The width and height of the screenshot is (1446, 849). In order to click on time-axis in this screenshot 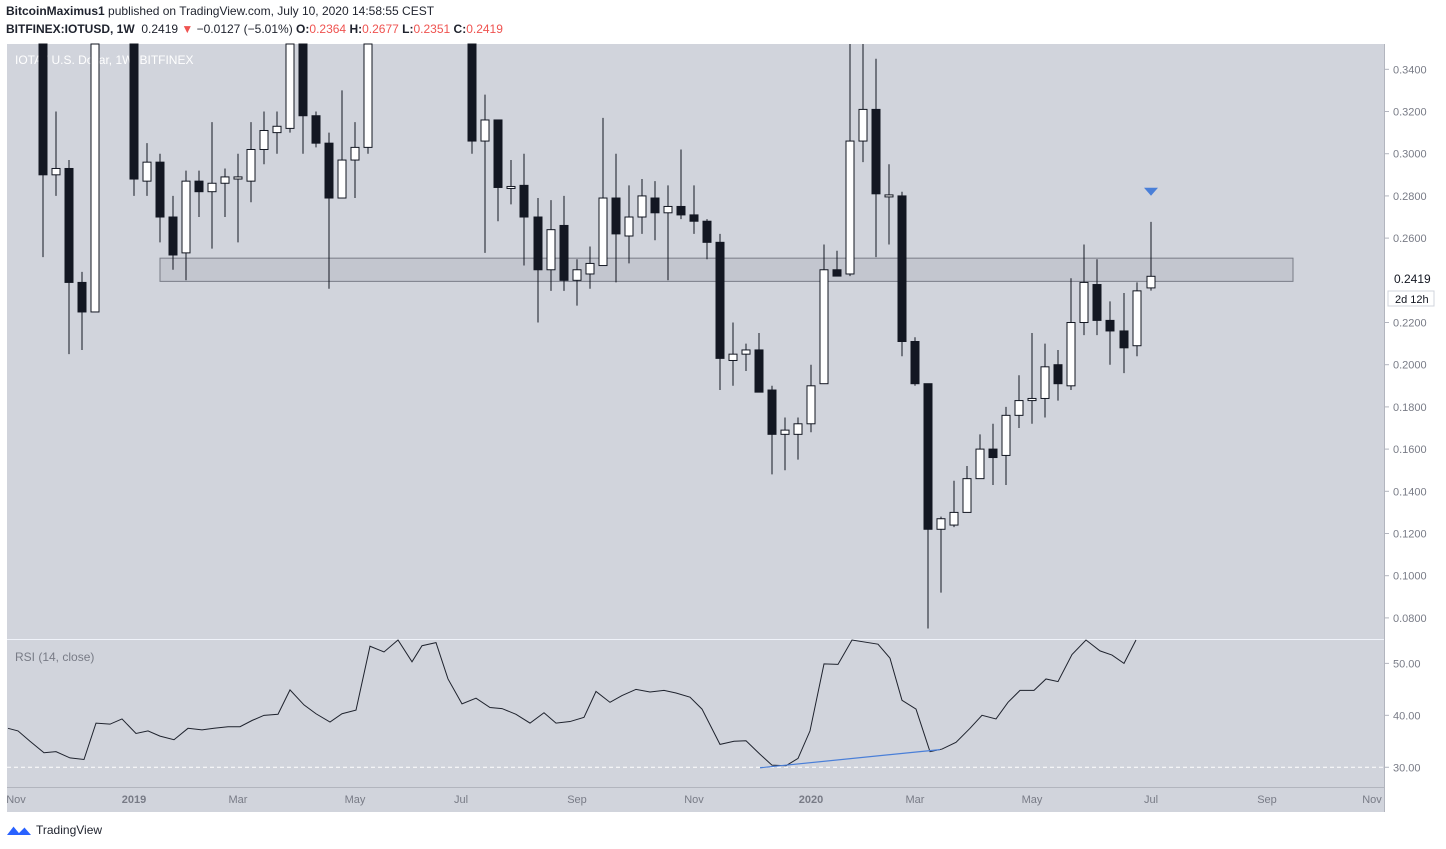, I will do `click(695, 799)`.